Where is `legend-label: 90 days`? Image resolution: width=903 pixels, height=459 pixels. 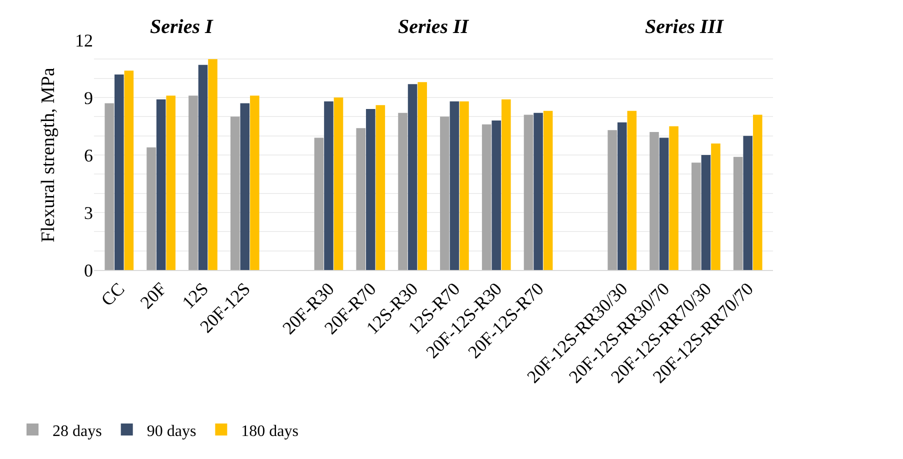
legend-label: 90 days is located at coordinates (171, 431).